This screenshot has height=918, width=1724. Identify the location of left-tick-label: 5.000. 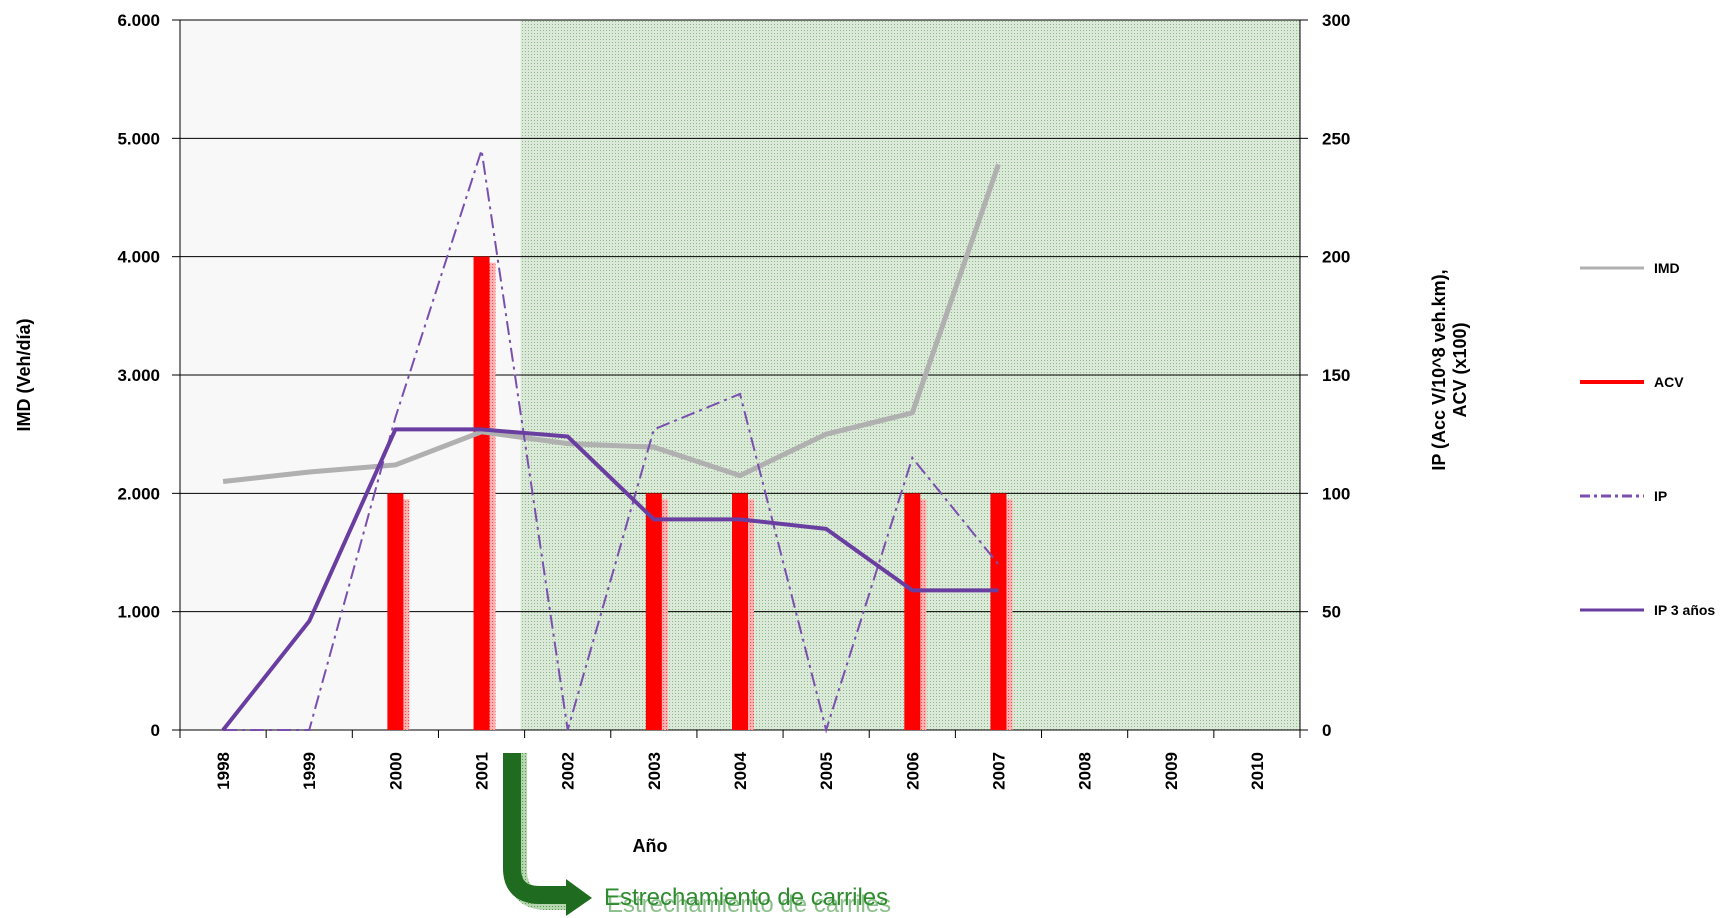
(138, 138).